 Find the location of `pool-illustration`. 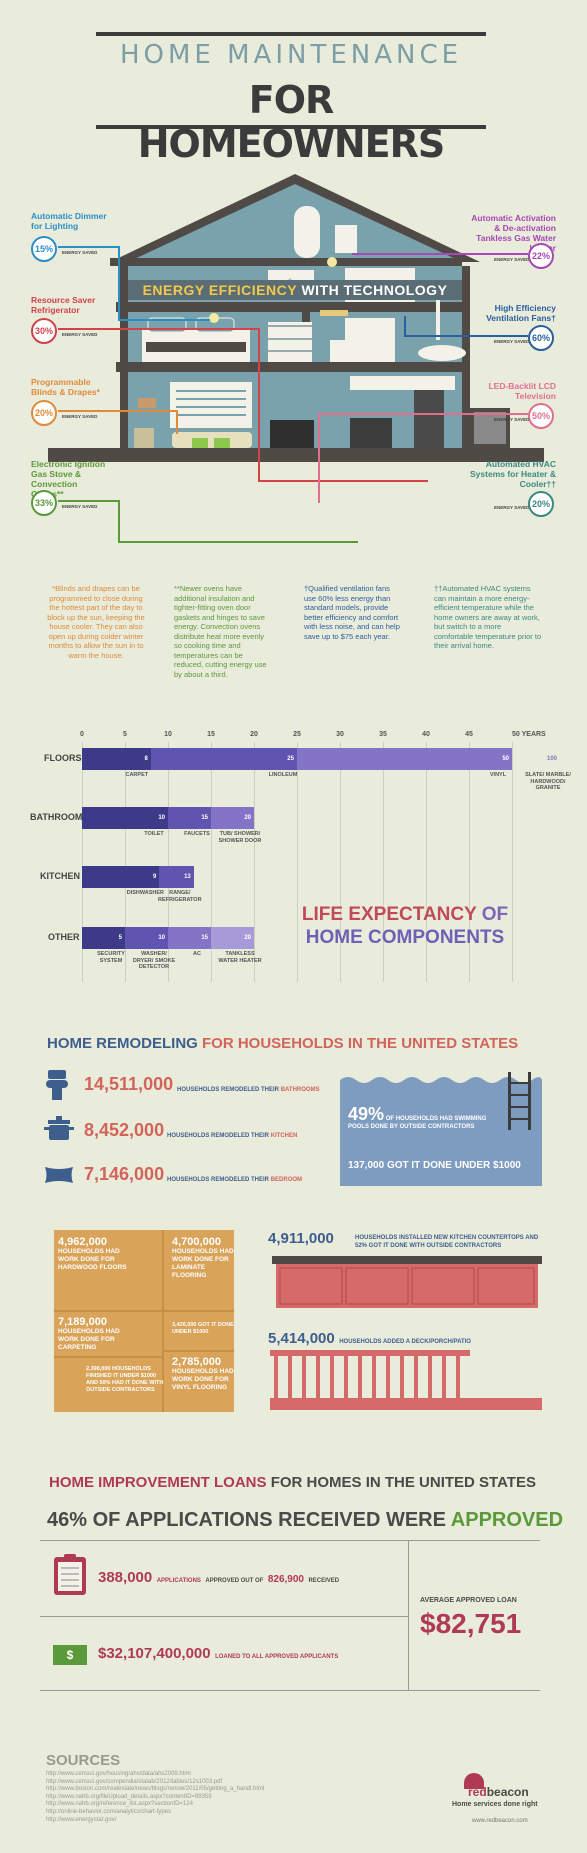

pool-illustration is located at coordinates (441, 1129).